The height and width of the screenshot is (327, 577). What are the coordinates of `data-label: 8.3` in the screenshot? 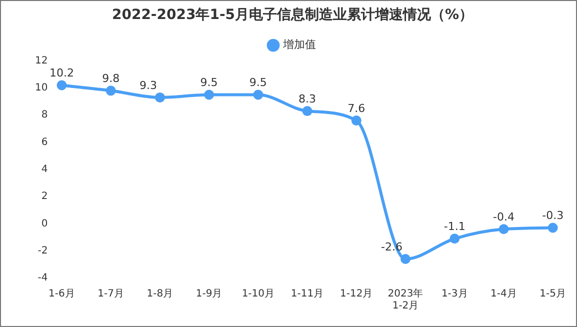 It's located at (307, 99).